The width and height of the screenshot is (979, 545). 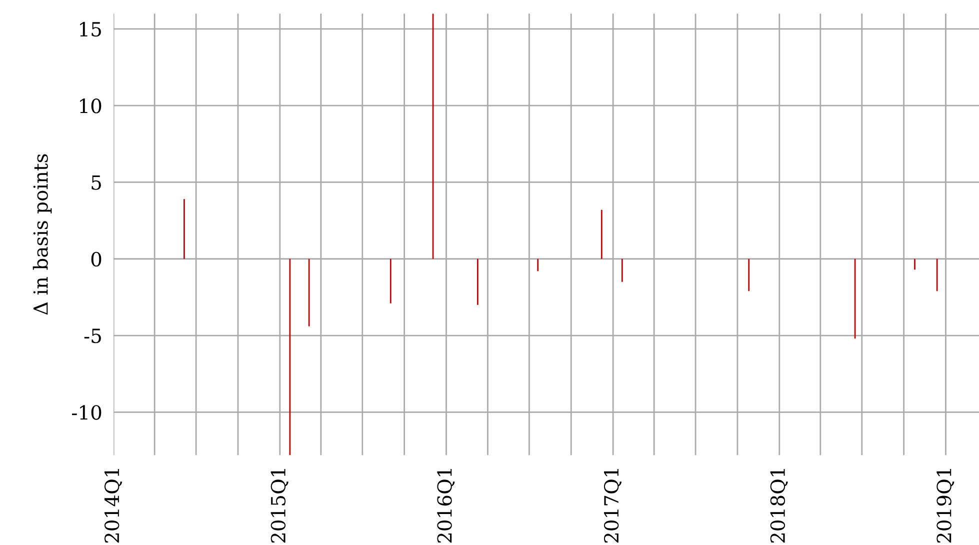 I want to click on x-tick-label: 2014Q1, so click(x=113, y=505).